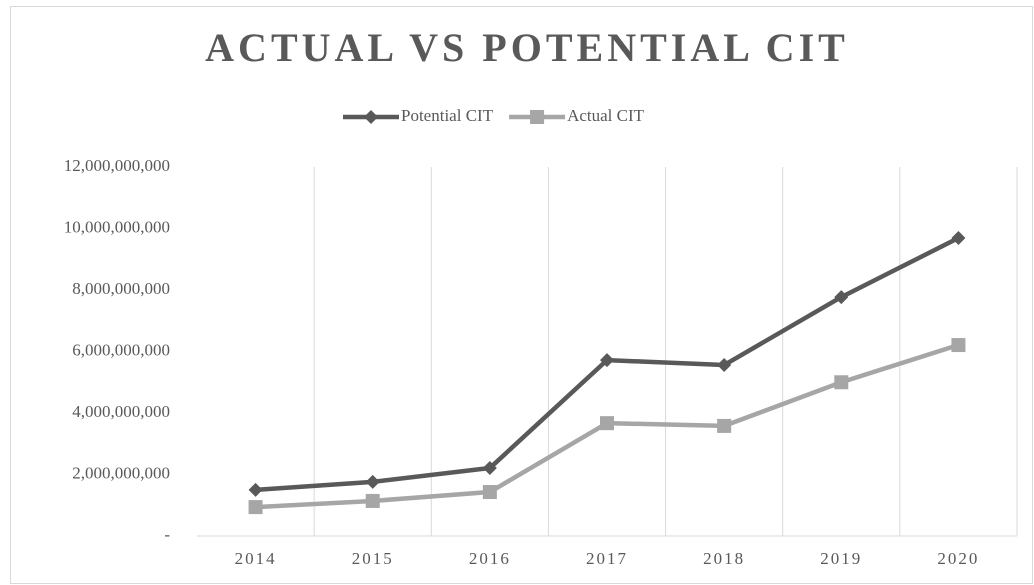 The image size is (1034, 585). Describe the element at coordinates (447, 115) in the screenshot. I see `legend-label: Potential CIT` at that location.